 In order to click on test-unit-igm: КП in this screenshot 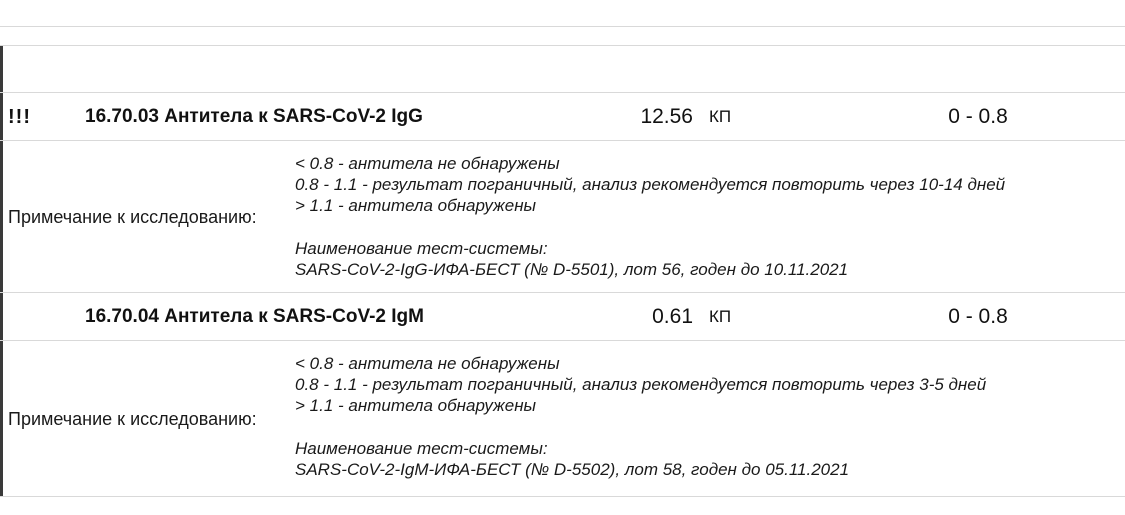, I will do `click(720, 316)`.